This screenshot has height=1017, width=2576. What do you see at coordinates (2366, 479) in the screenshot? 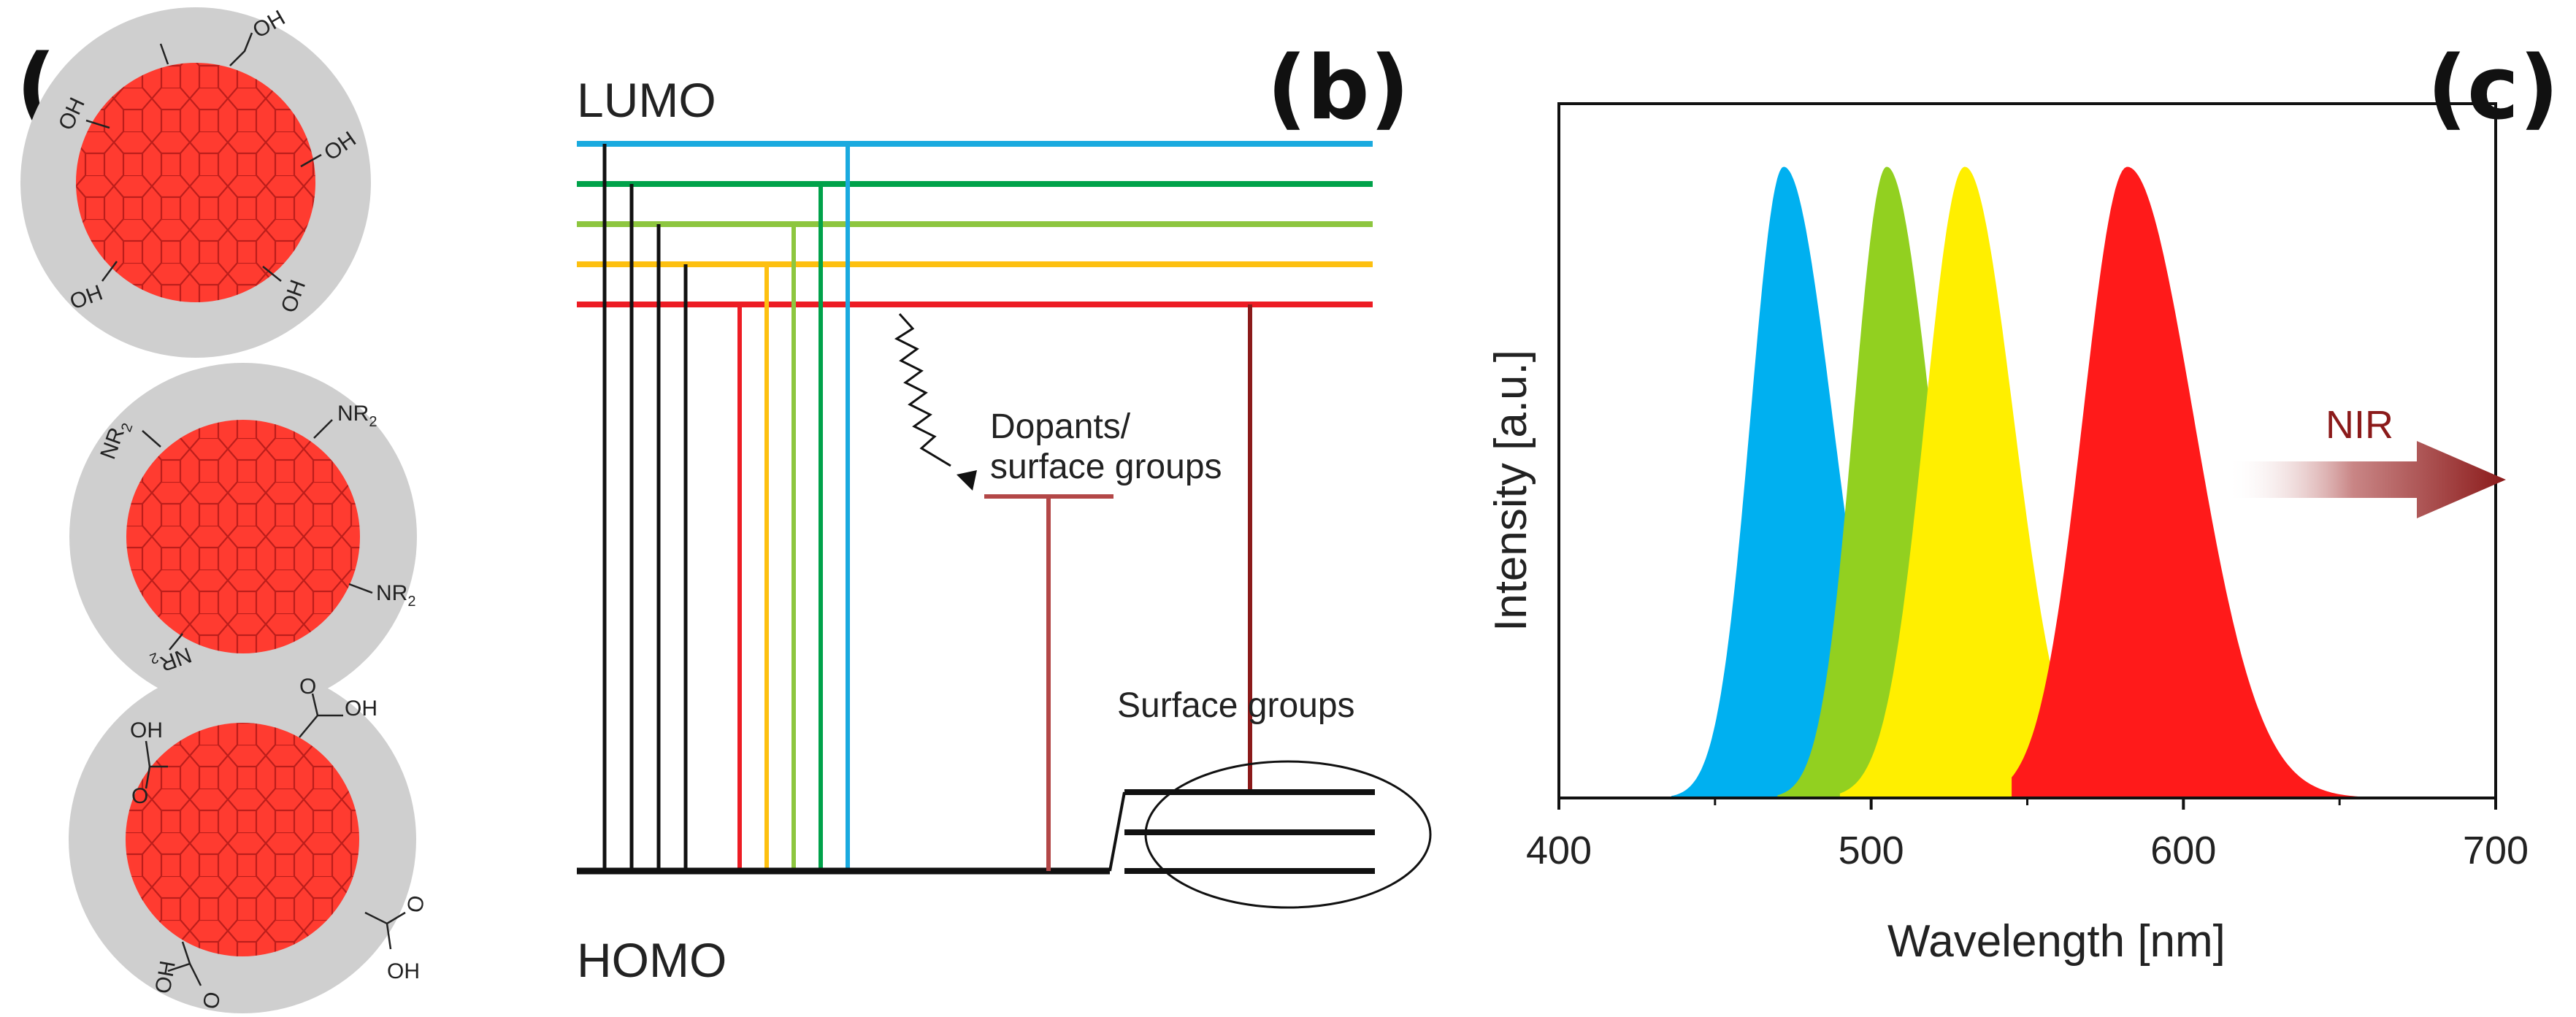
I see `nir-arrow` at bounding box center [2366, 479].